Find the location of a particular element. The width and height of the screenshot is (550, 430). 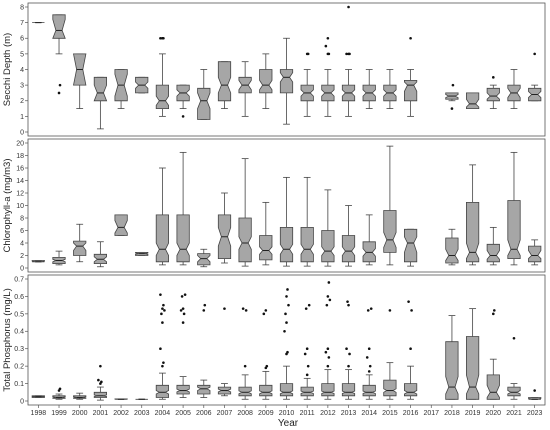

x-tick-label: 2021 is located at coordinates (514, 413).